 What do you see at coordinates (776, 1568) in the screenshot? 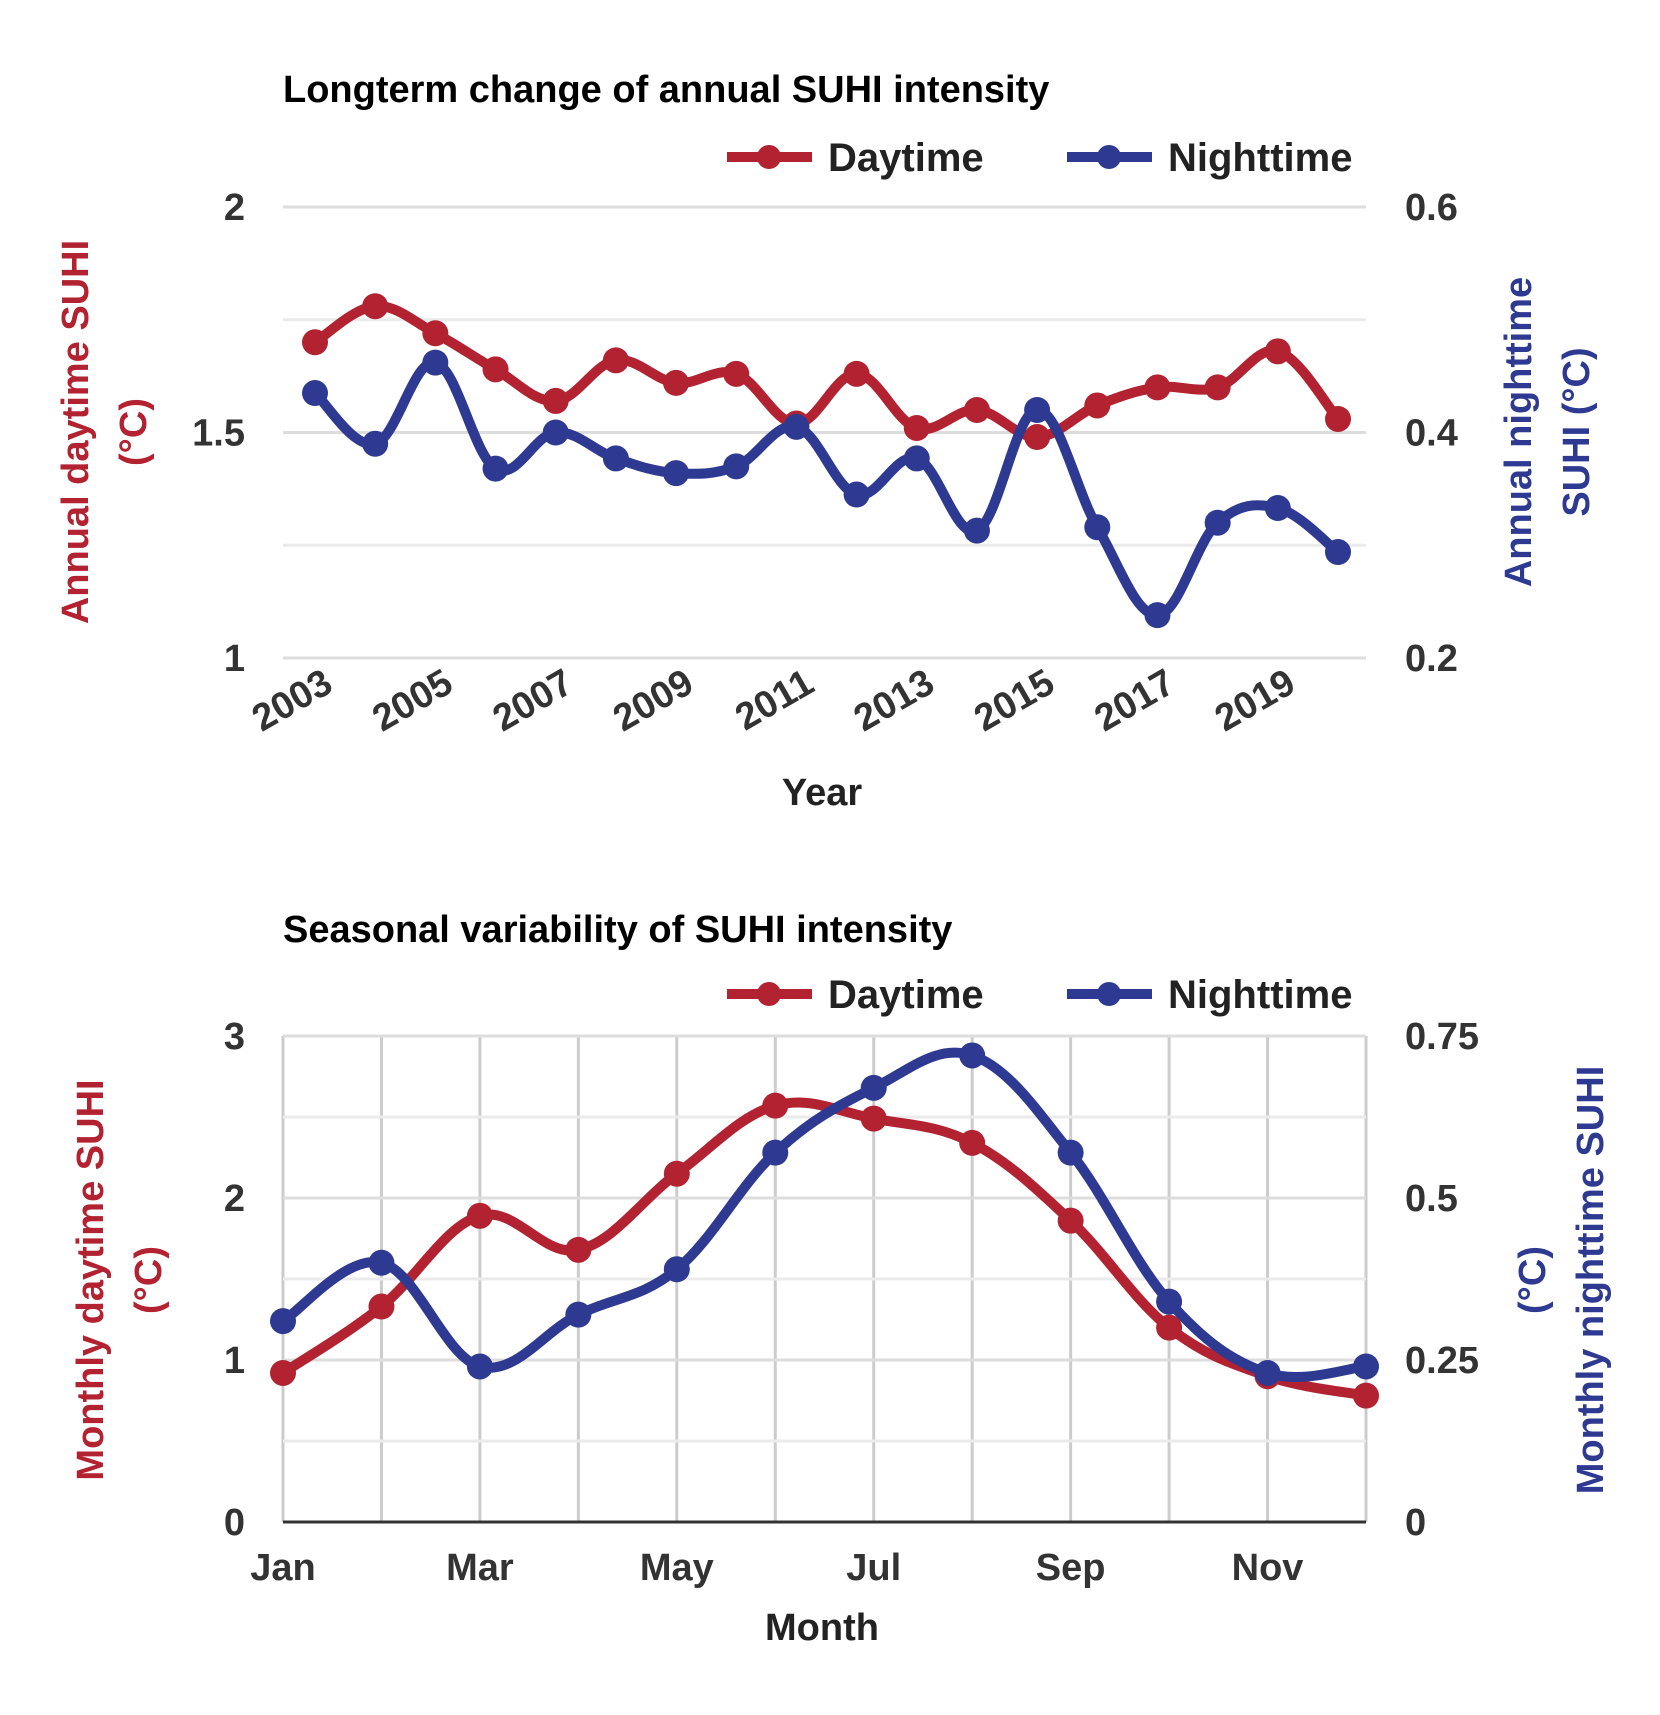
I see `chart2-x-ticks: Jan Mar May Jul Sep Nov` at bounding box center [776, 1568].